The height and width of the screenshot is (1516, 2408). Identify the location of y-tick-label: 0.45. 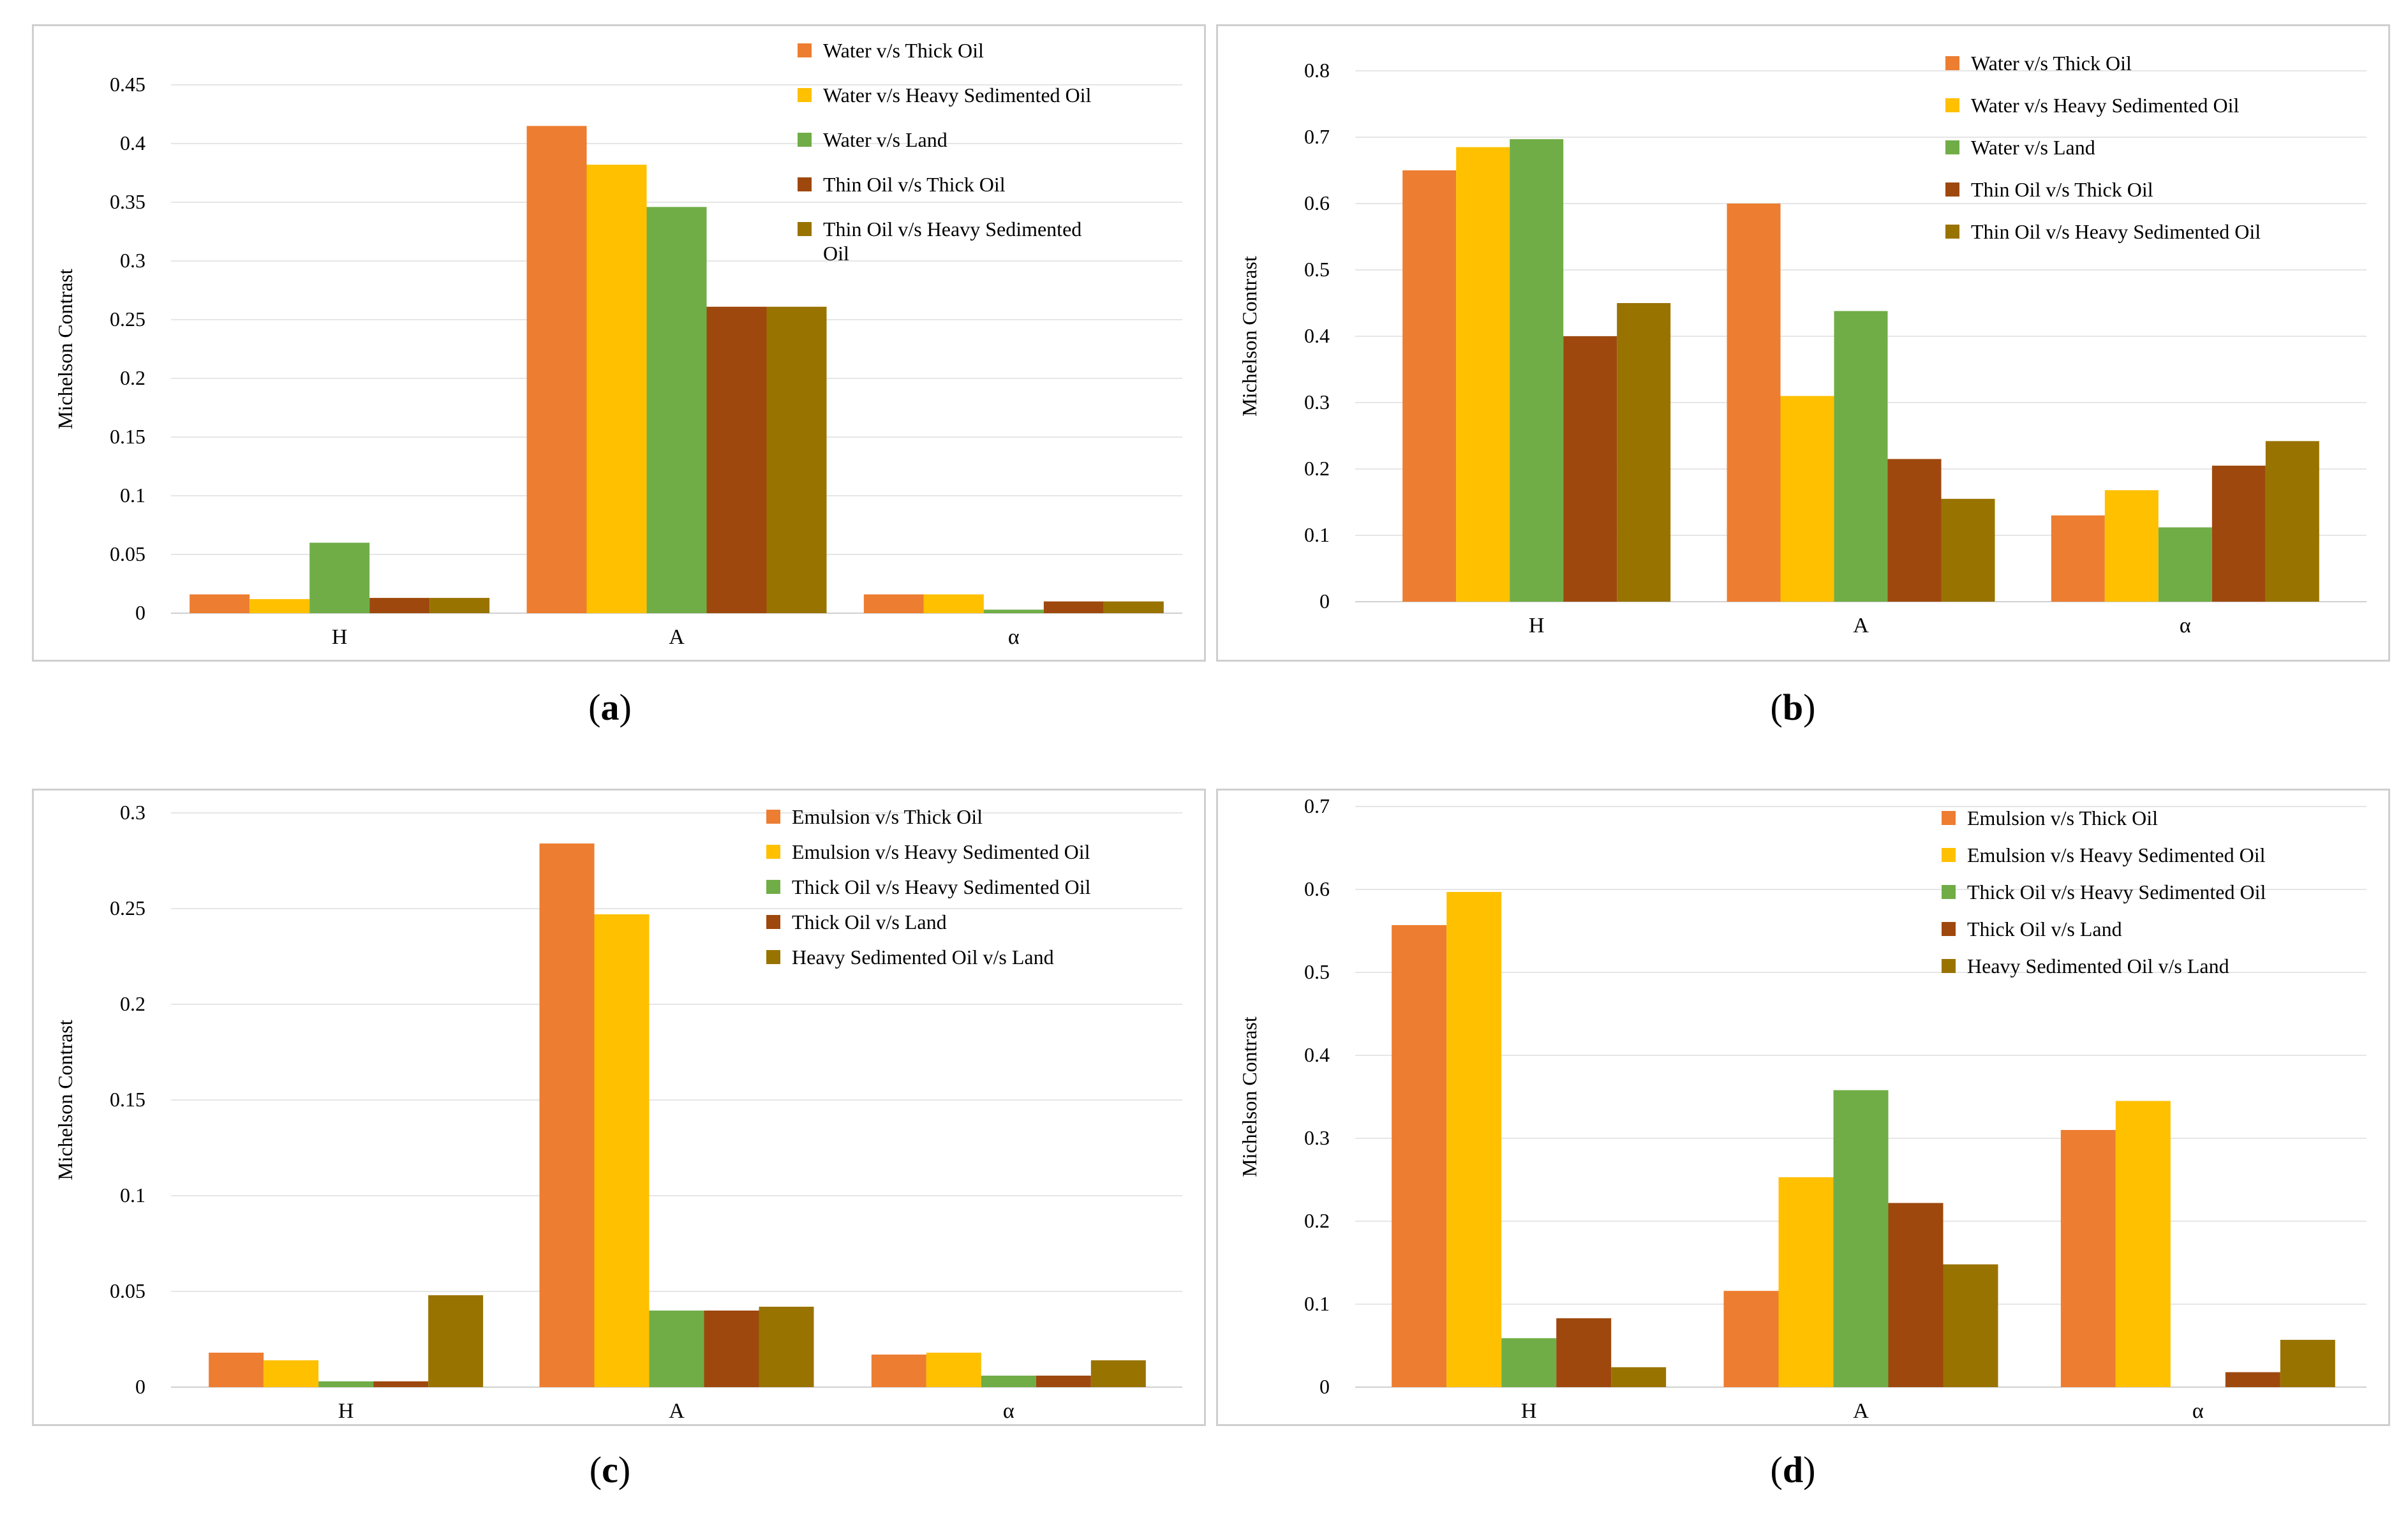
(128, 84).